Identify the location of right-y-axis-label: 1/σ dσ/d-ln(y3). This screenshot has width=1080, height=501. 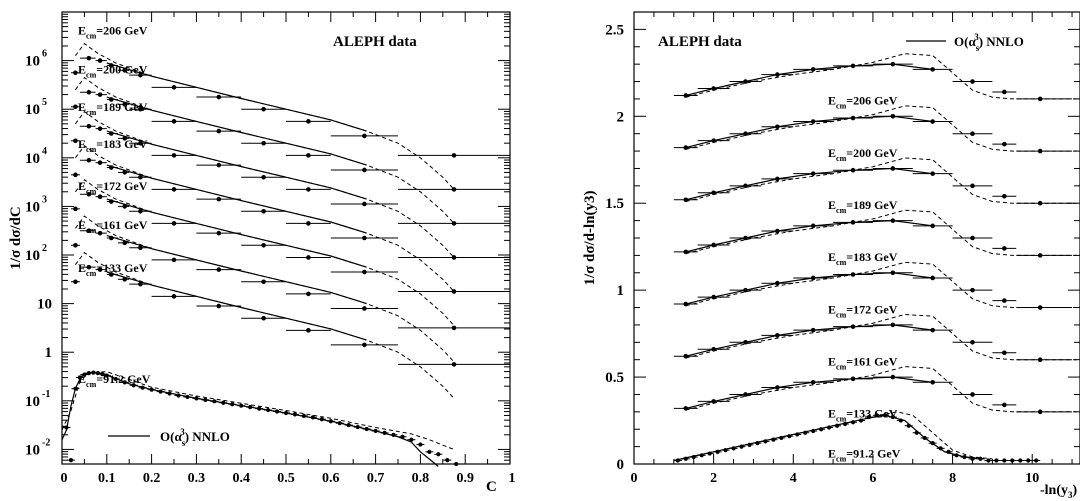
(590, 237).